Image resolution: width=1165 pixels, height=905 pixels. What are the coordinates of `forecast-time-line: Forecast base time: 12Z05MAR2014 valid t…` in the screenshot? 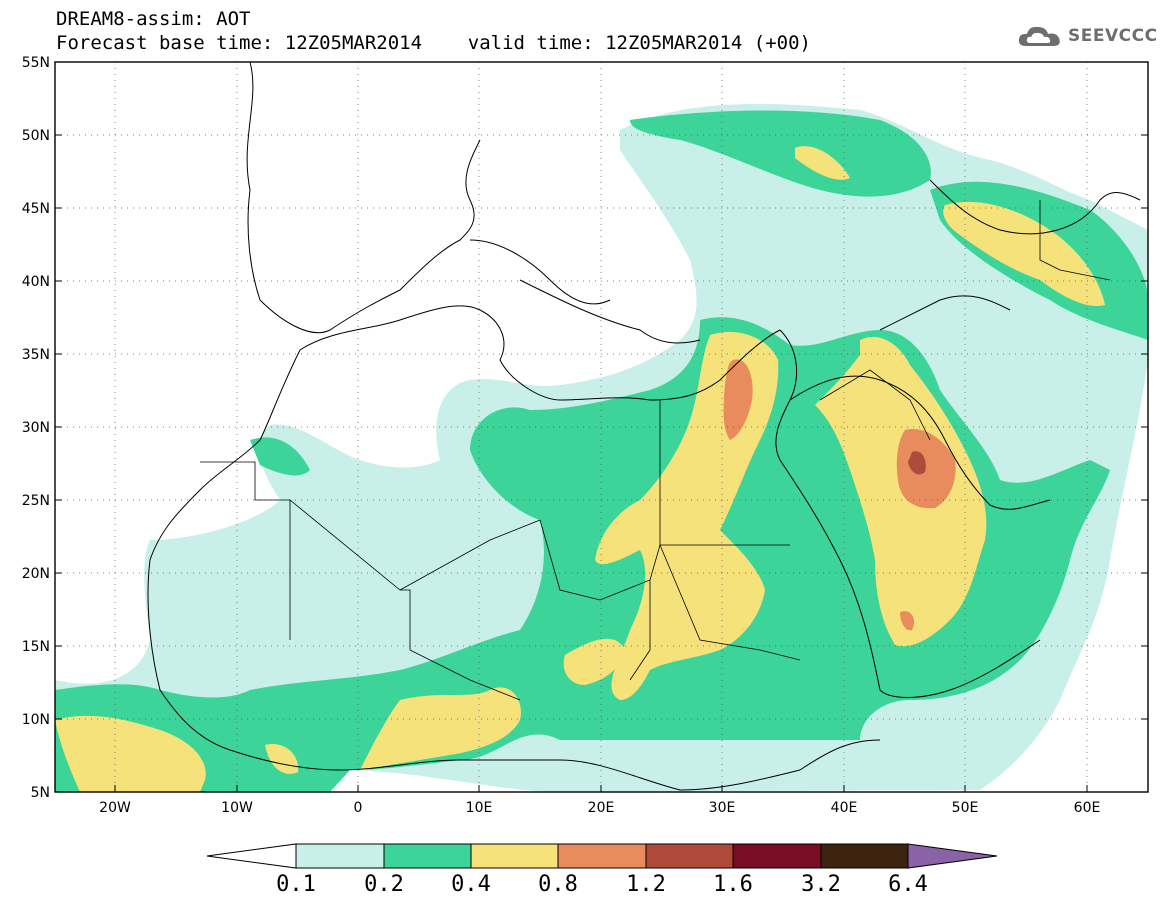 It's located at (433, 43).